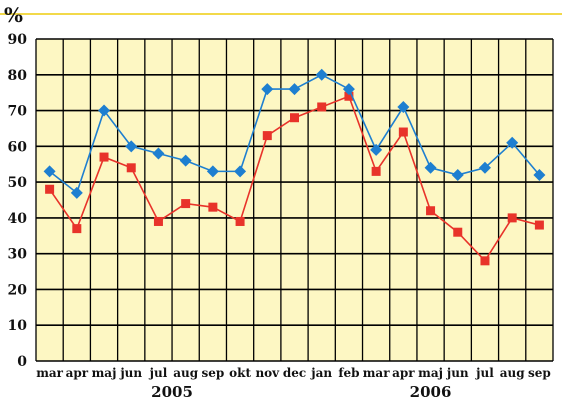  What do you see at coordinates (18, 326) in the screenshot?
I see `y-tick-label: 10` at bounding box center [18, 326].